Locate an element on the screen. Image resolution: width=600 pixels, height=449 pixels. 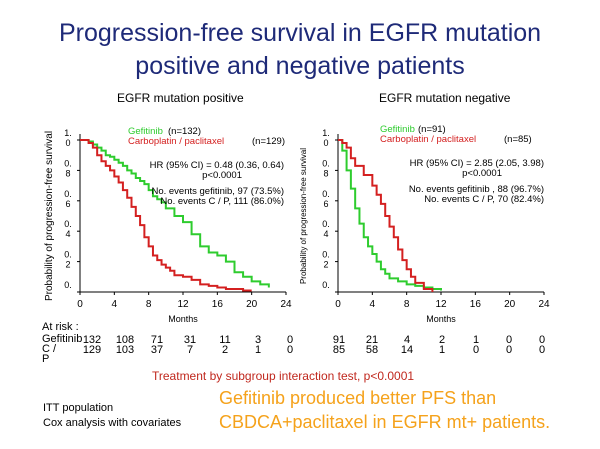
left-at-risk-gefitinib-value: 108 is located at coordinates (125, 340).